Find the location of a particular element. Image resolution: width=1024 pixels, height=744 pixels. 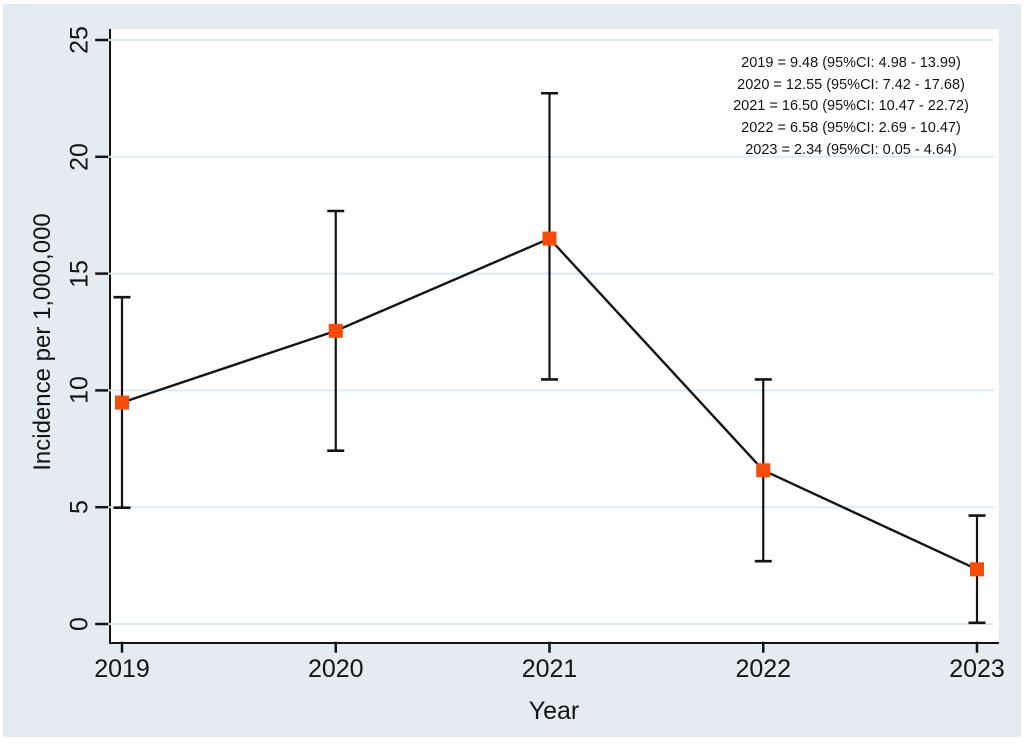

x-tick-label-2022: 2022 is located at coordinates (763, 669).